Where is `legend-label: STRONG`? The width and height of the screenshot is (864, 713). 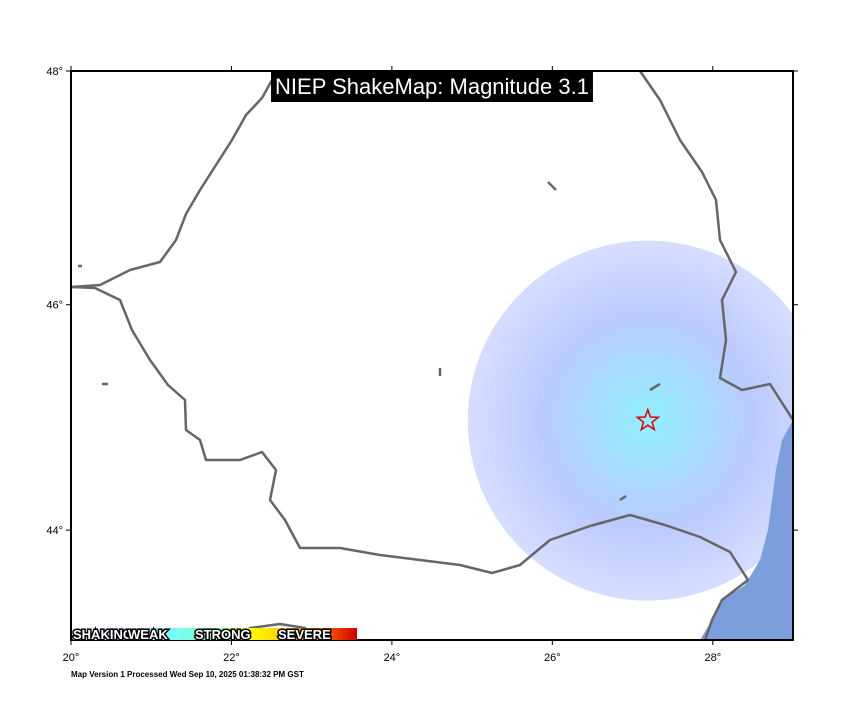
legend-label: STRONG is located at coordinates (223, 634).